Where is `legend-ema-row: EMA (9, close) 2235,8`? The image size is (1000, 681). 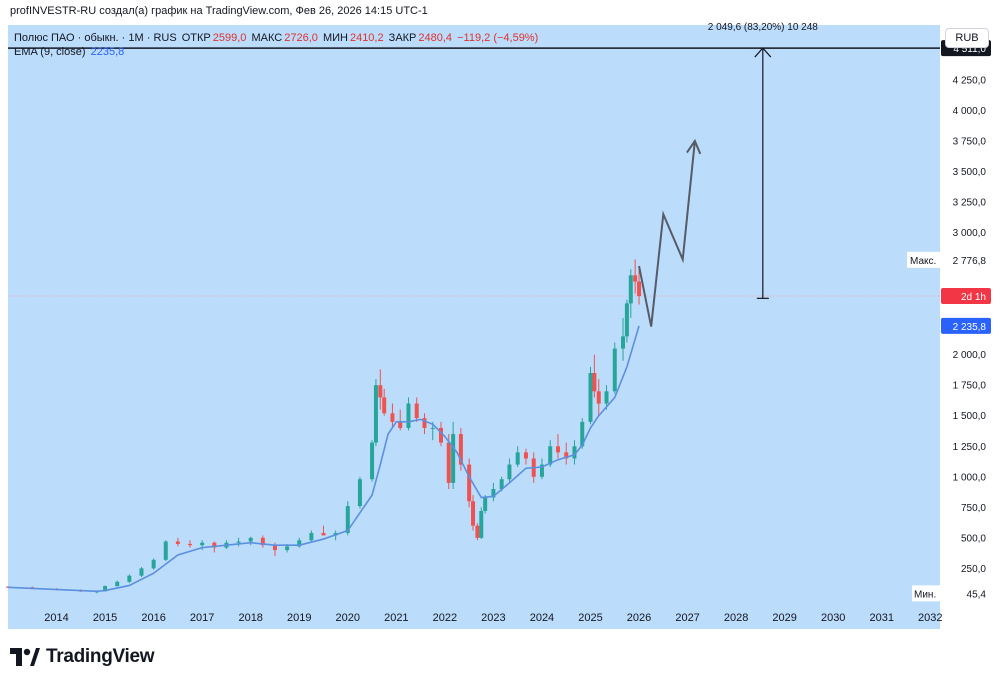 legend-ema-row: EMA (9, close) 2235,8 is located at coordinates (277, 52).